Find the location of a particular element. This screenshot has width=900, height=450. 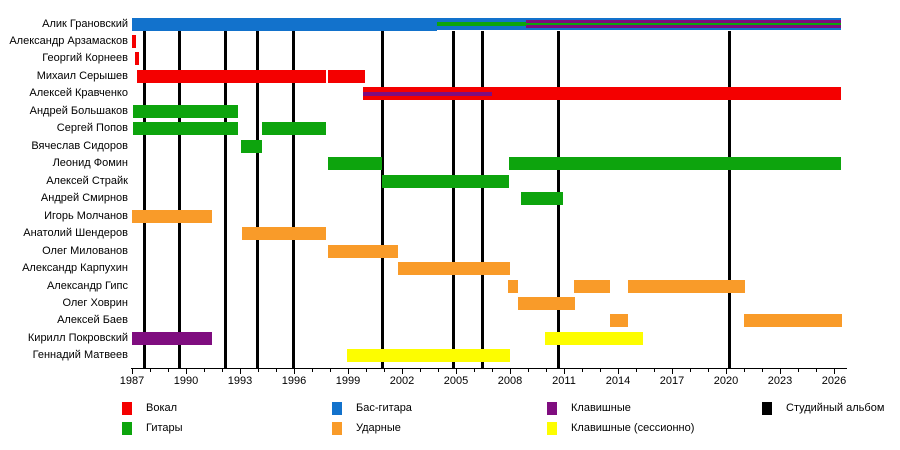

tick-label: 2017 is located at coordinates (672, 381).